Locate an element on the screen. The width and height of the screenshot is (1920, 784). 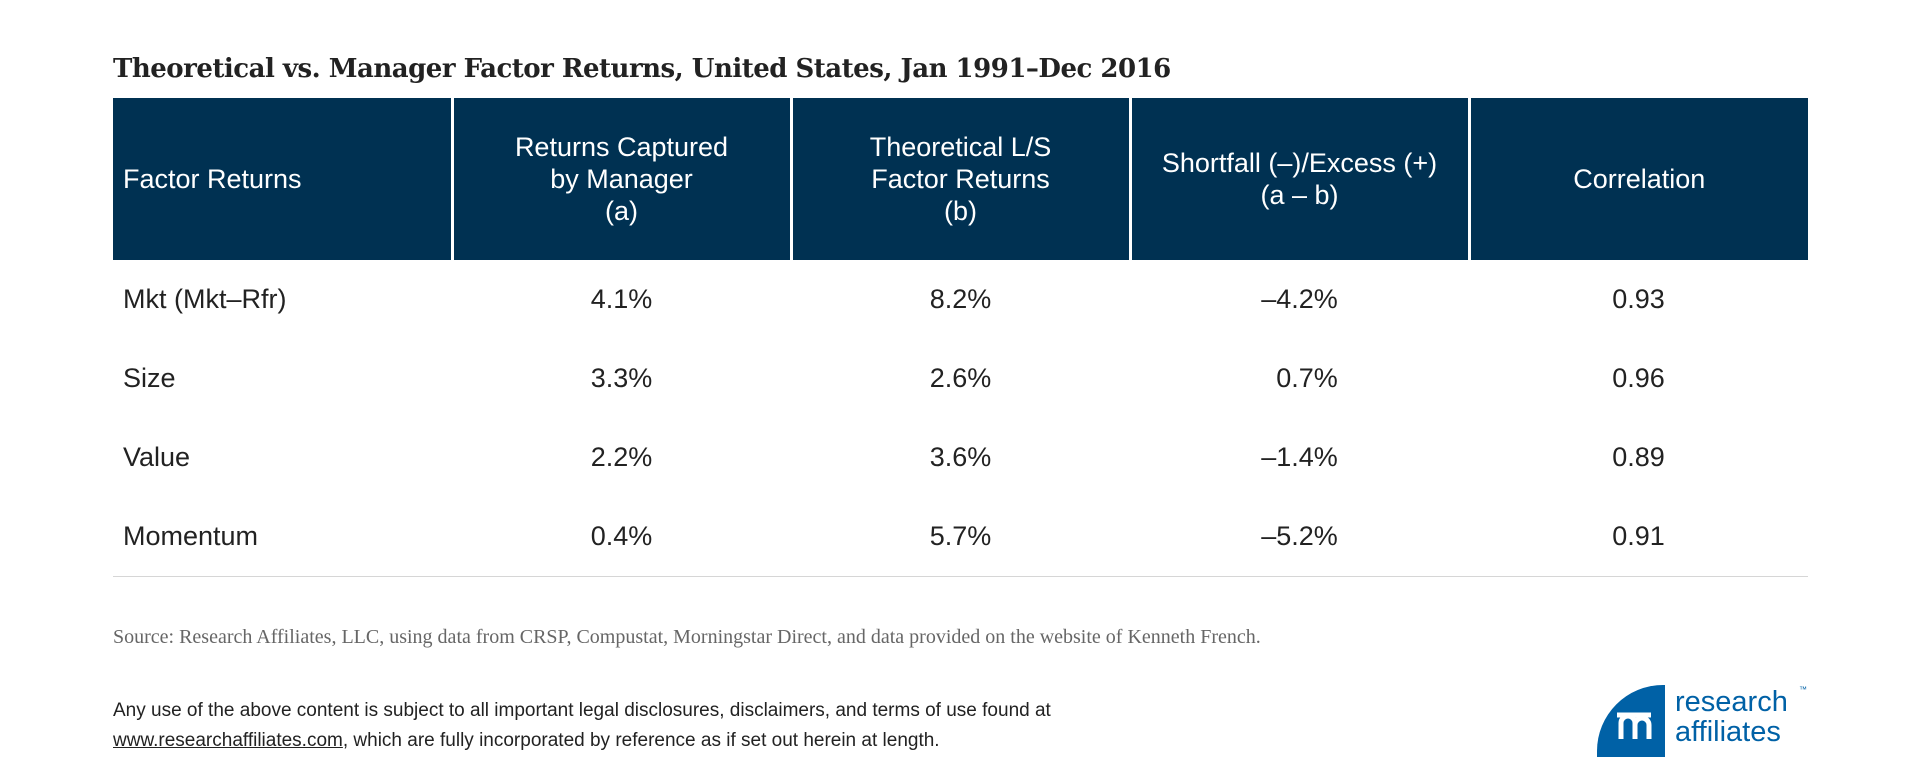
table-cell: 5.7% is located at coordinates (960, 537).